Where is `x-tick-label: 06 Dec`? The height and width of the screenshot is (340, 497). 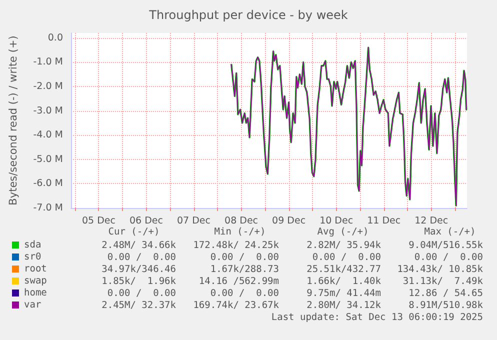 x-tick-label: 06 Dec is located at coordinates (146, 221).